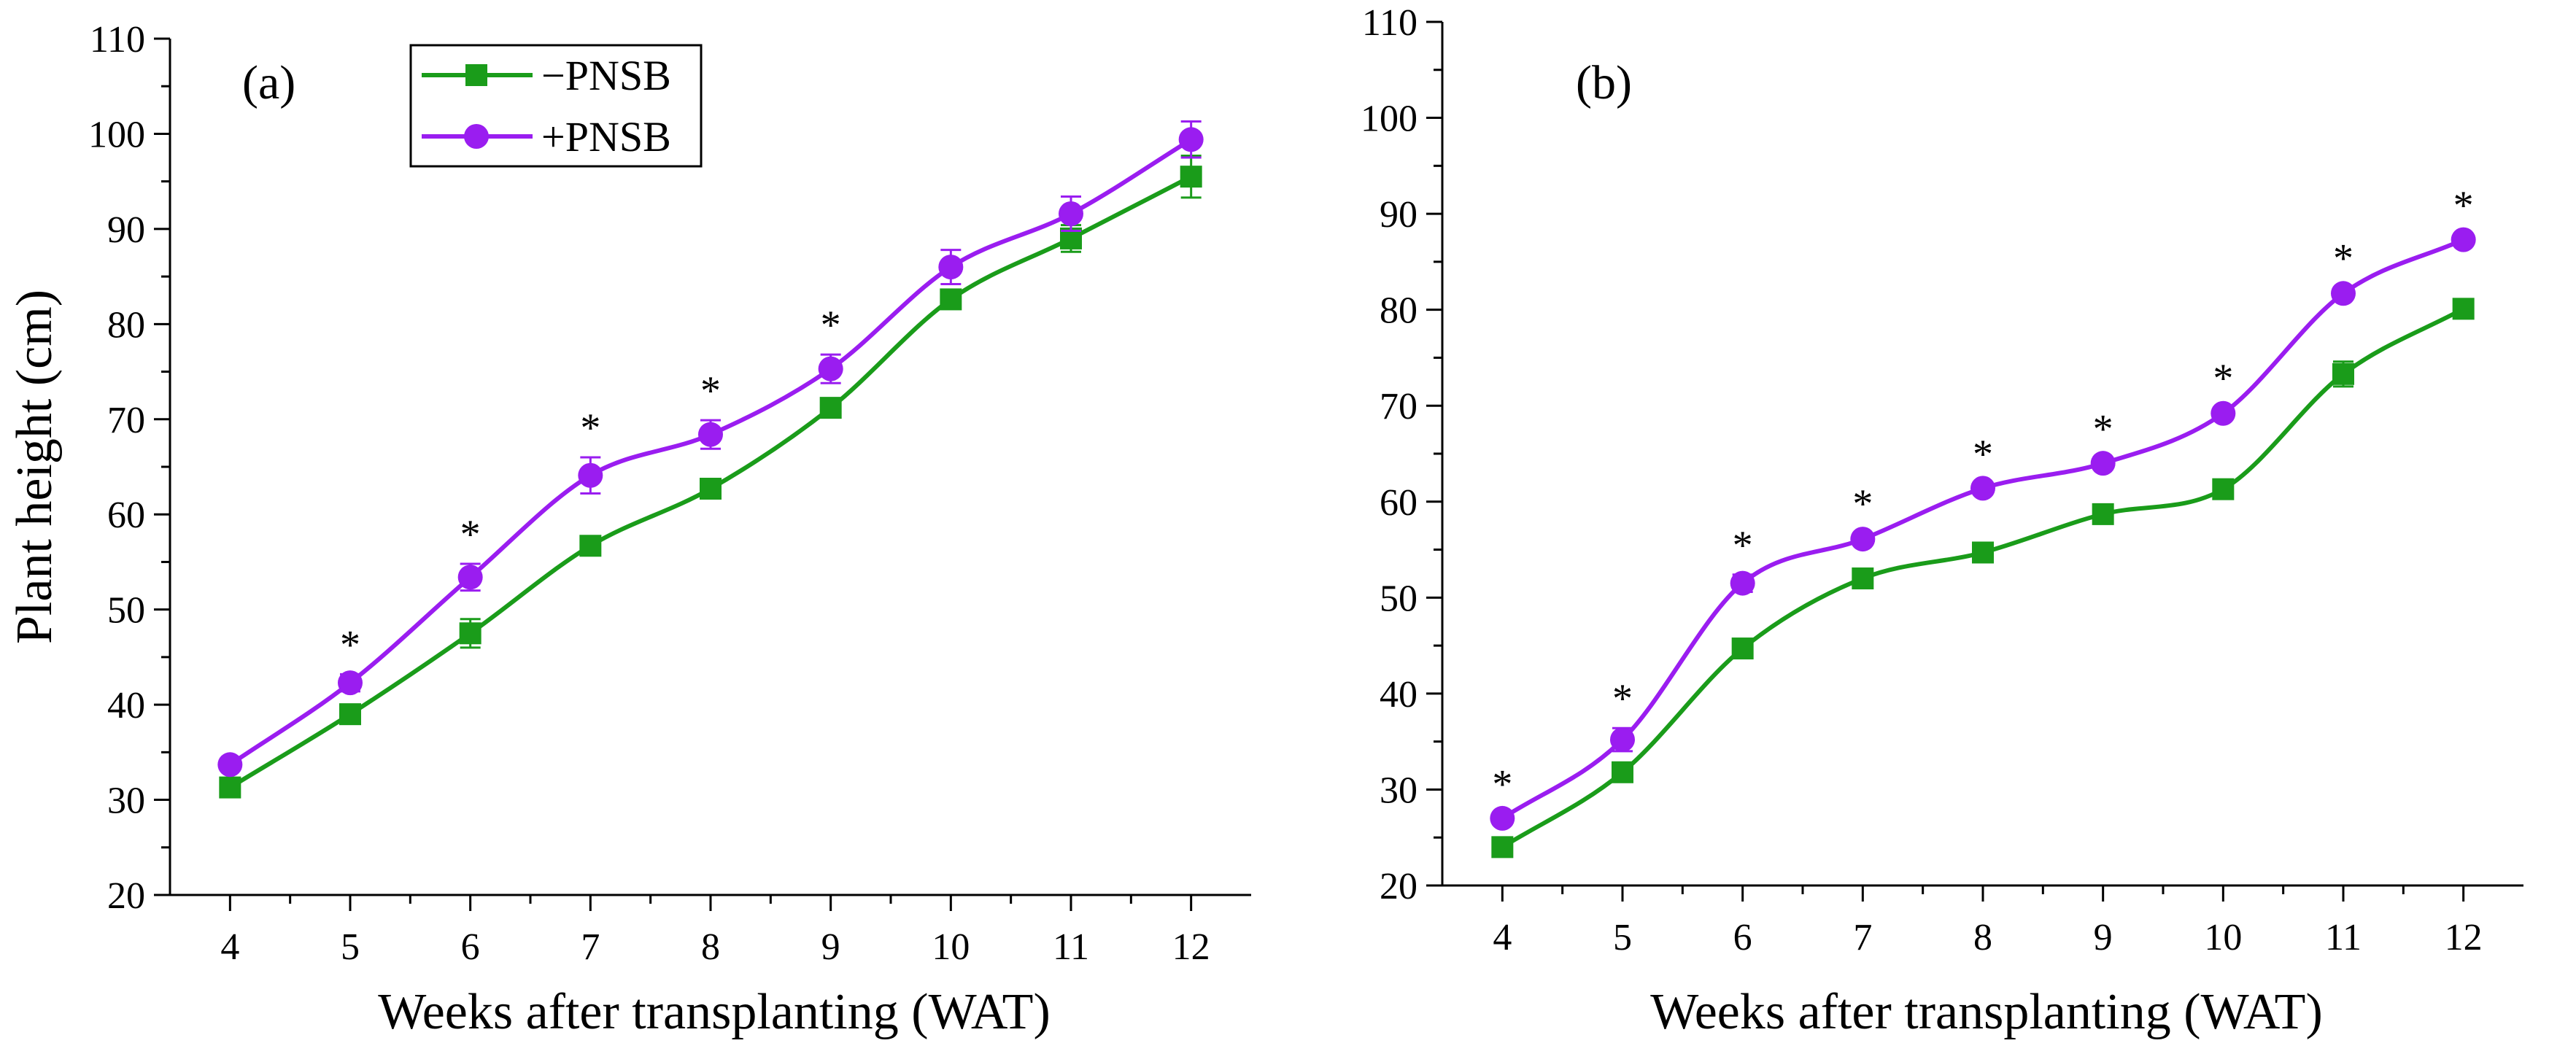 This screenshot has height=1062, width=2576. I want to click on x-tick-label: 8, so click(1982, 937).